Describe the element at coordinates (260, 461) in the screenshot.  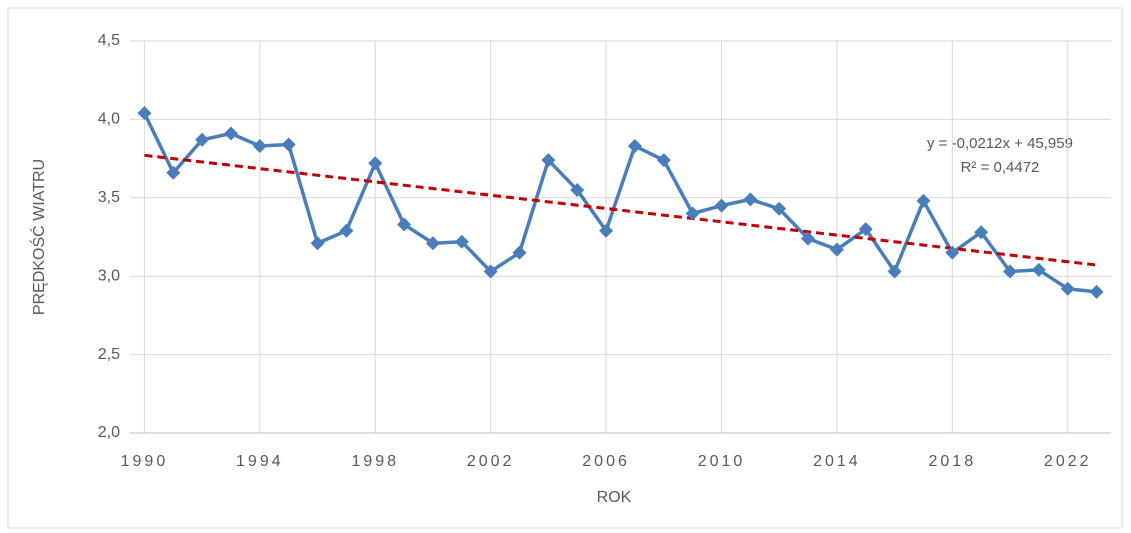
I see `x-tick-label: 1994` at that location.